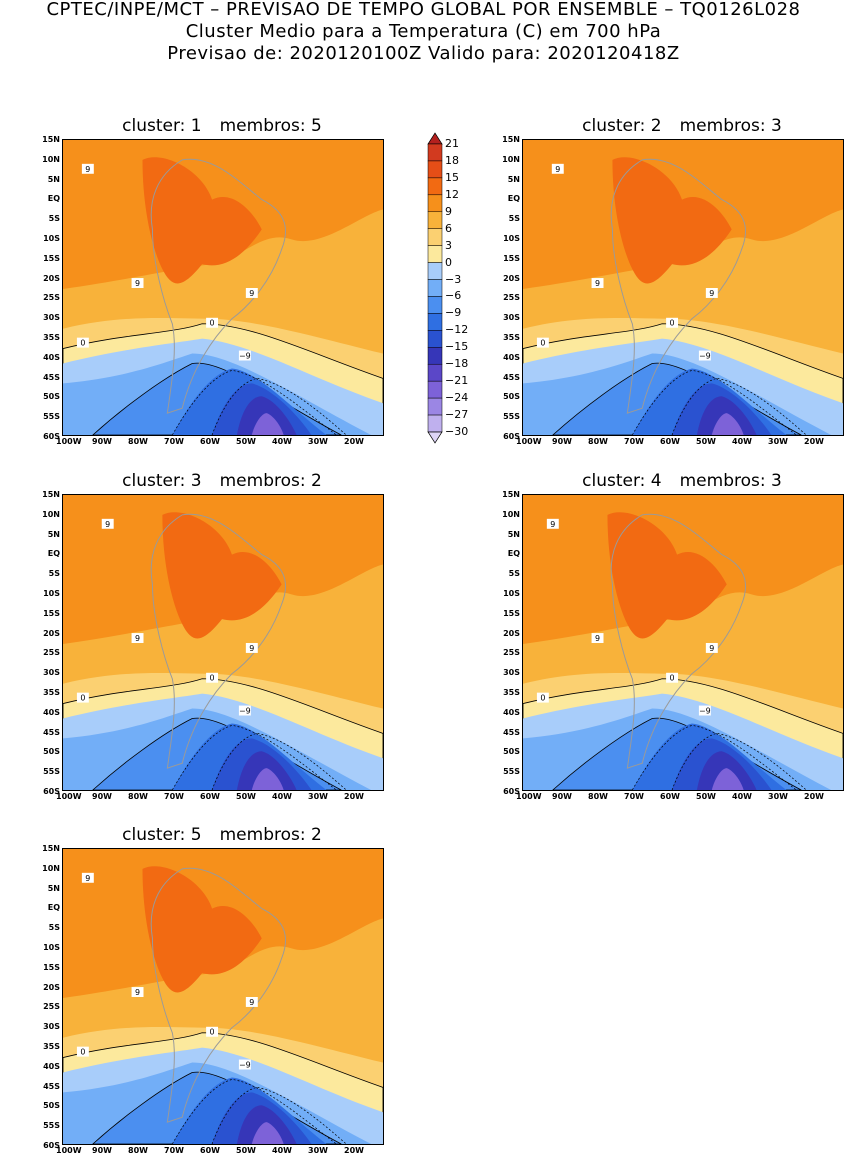 The width and height of the screenshot is (847, 1157). I want to click on cluster-label: cluster: 4, so click(622, 481).